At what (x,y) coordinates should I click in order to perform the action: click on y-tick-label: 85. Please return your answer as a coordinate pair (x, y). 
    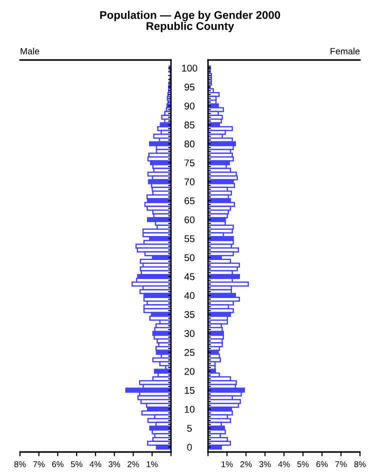
    Looking at the image, I should click on (189, 125).